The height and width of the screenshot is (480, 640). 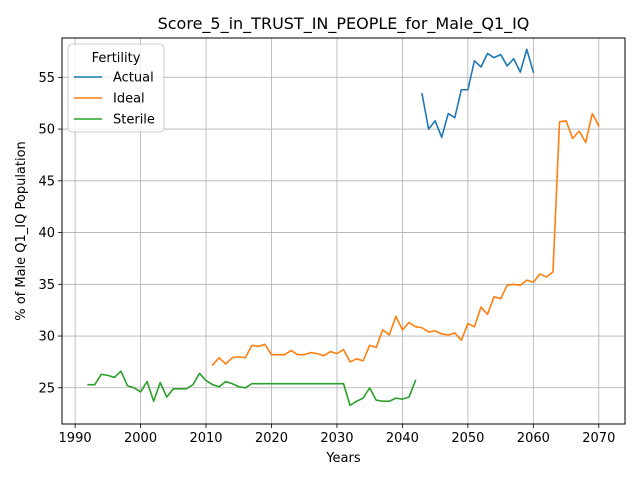 What do you see at coordinates (402, 438) in the screenshot?
I see `x-tick-label: 2040` at bounding box center [402, 438].